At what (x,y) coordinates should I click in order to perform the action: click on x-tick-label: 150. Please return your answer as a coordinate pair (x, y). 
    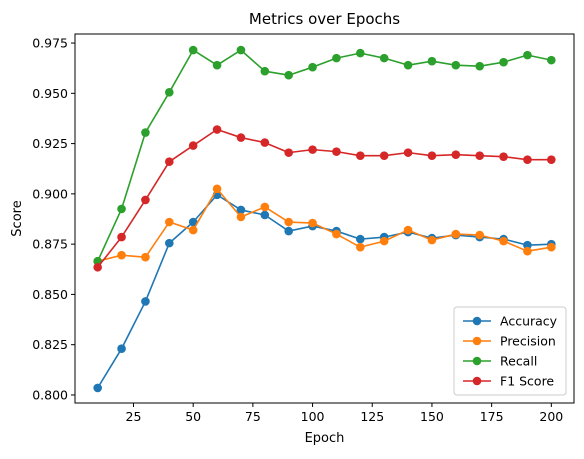
    Looking at the image, I should click on (432, 416).